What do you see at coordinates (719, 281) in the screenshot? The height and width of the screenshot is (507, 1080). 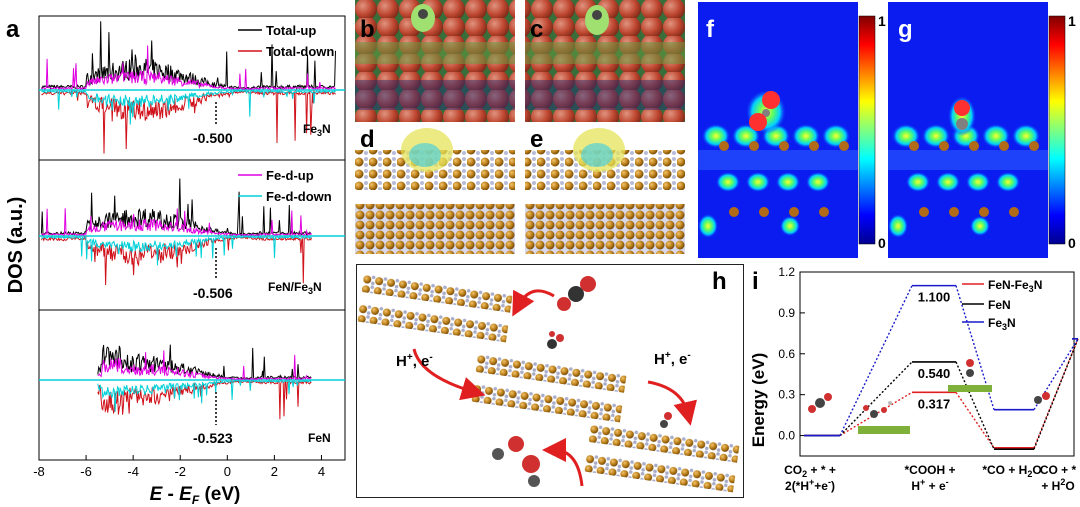 I see `panel-label-h: h` at bounding box center [719, 281].